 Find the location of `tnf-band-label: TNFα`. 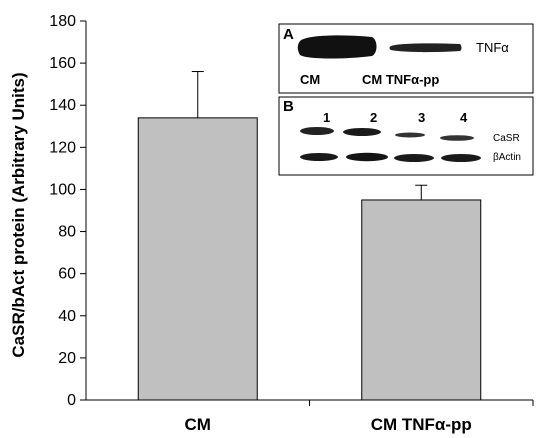

tnf-band-label: TNFα is located at coordinates (492, 47).